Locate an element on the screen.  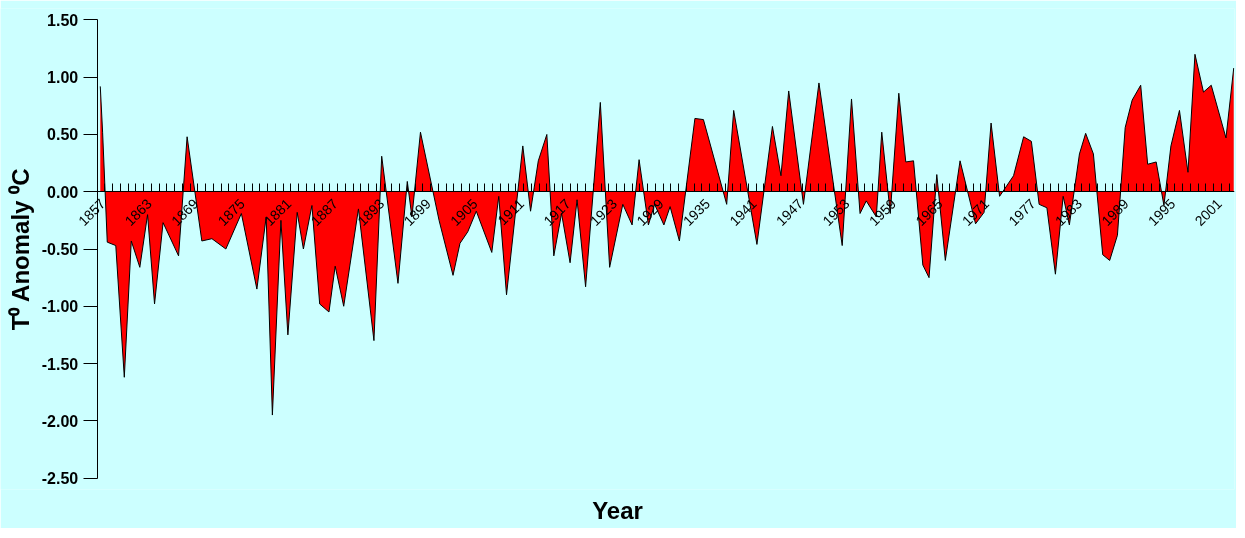
y-tick-label: 1.00 is located at coordinates (63, 78).